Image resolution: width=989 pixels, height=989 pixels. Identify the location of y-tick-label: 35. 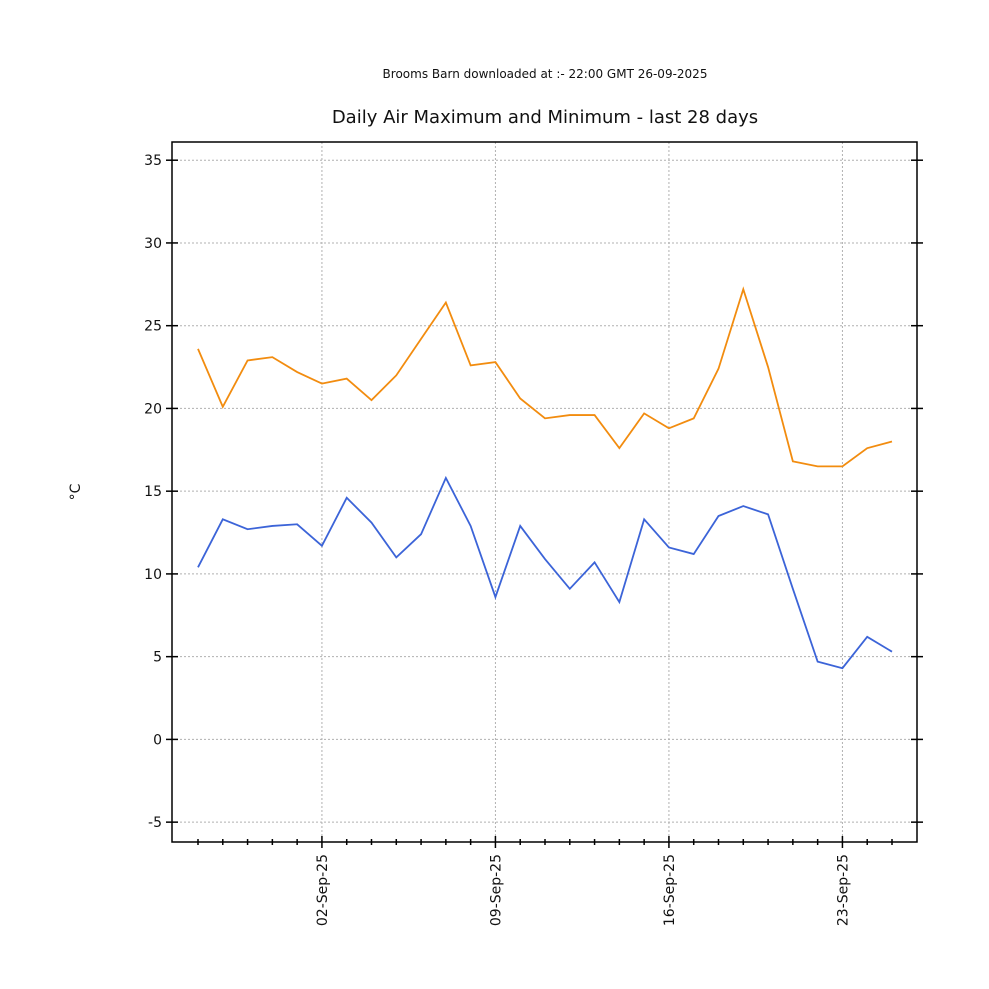
(153, 161).